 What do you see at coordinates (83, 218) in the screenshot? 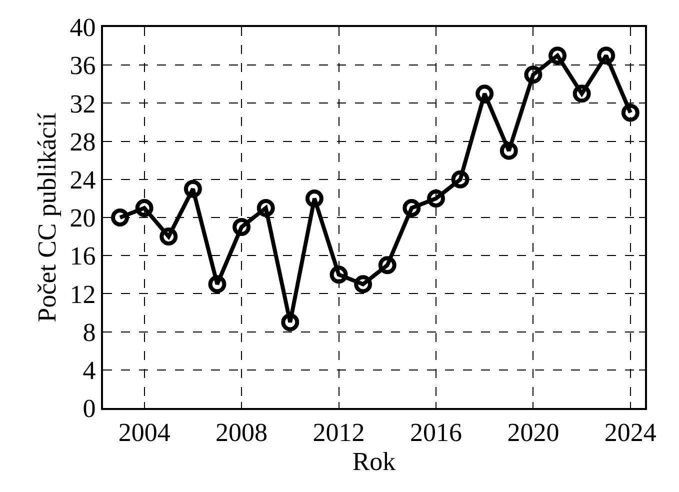
I see `y-tick-label: 20` at bounding box center [83, 218].